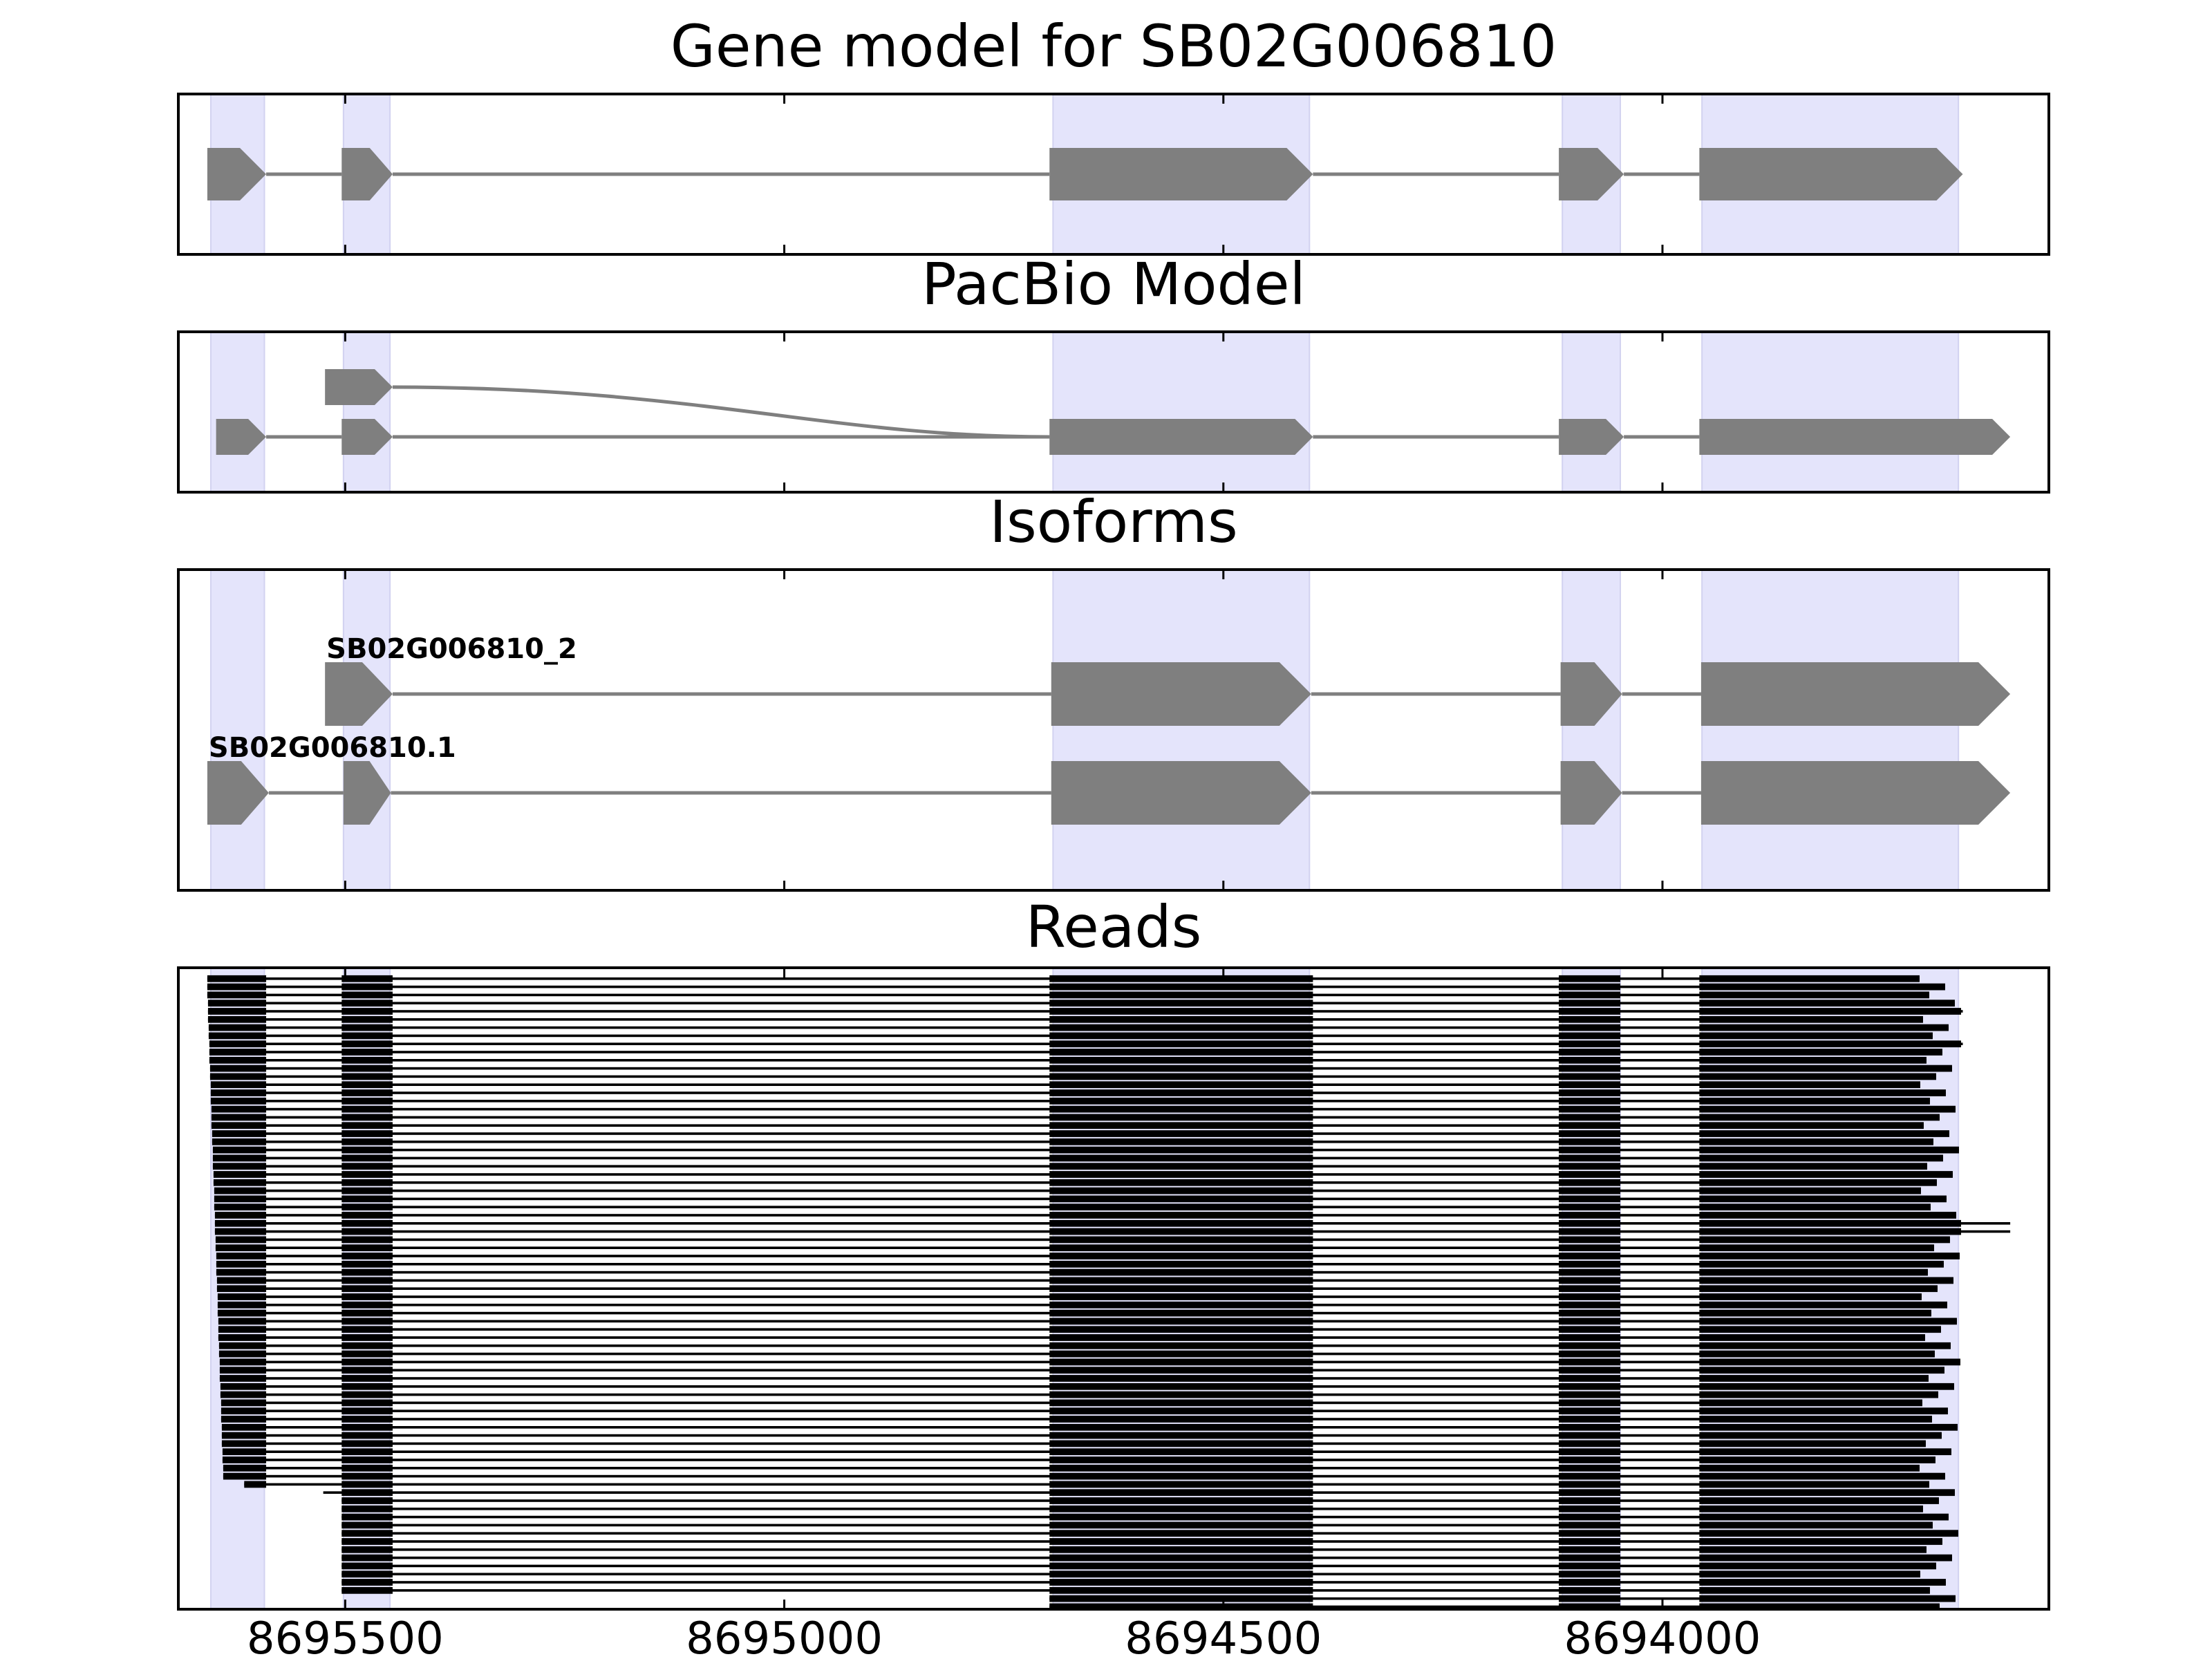 The image size is (2212, 1659). I want to click on isoform-label: SB02G006810.1, so click(332, 748).